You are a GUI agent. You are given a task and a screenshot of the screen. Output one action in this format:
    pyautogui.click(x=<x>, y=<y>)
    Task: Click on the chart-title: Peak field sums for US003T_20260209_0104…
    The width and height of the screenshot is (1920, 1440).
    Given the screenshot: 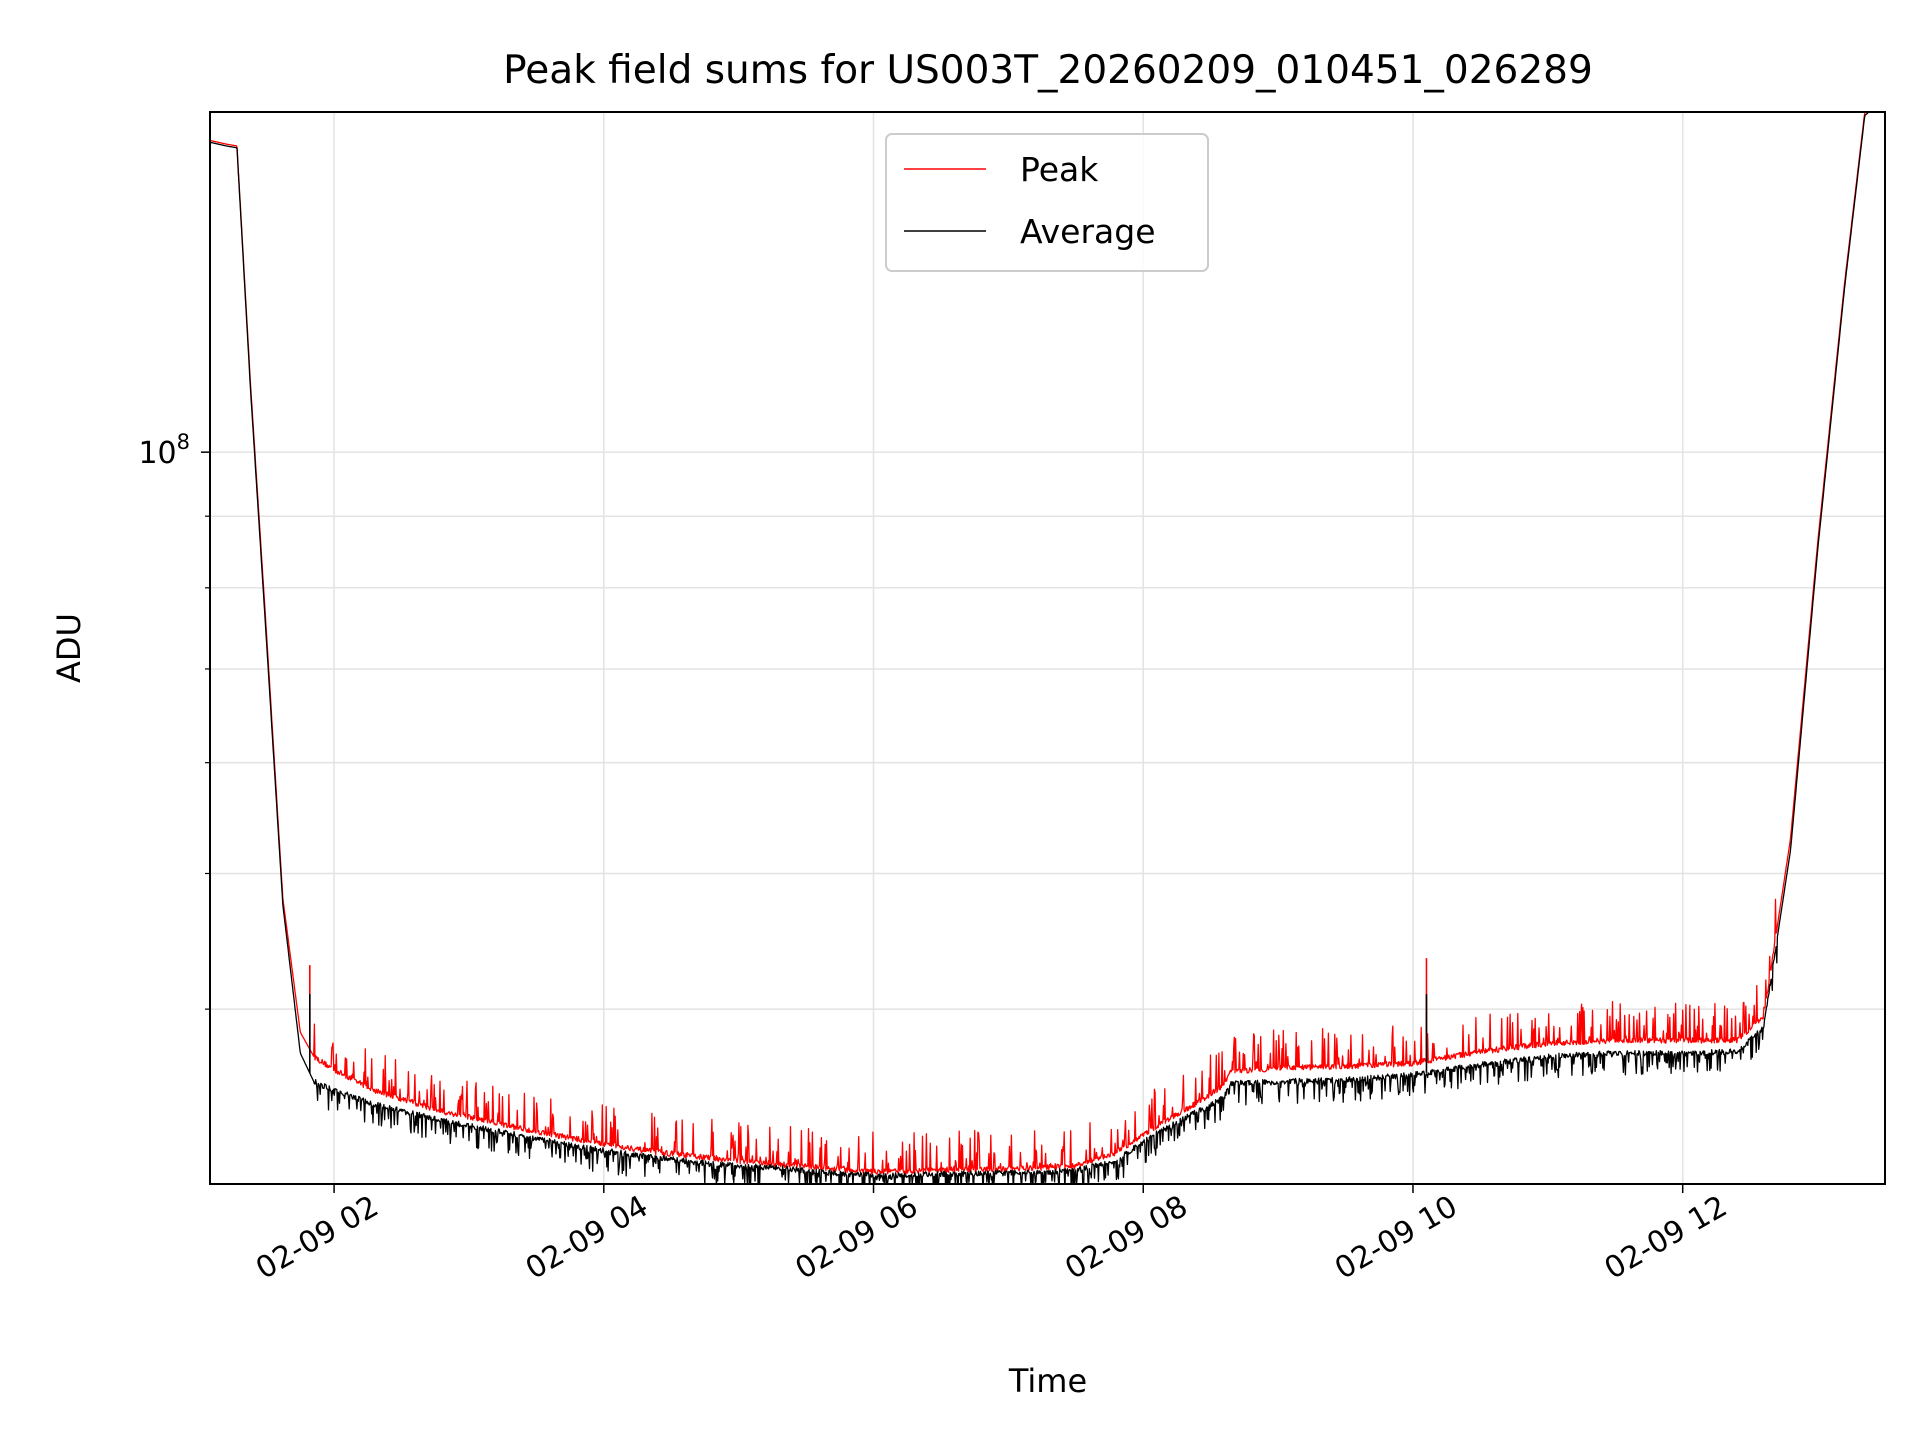 What is the action you would take?
    pyautogui.click(x=1048, y=70)
    